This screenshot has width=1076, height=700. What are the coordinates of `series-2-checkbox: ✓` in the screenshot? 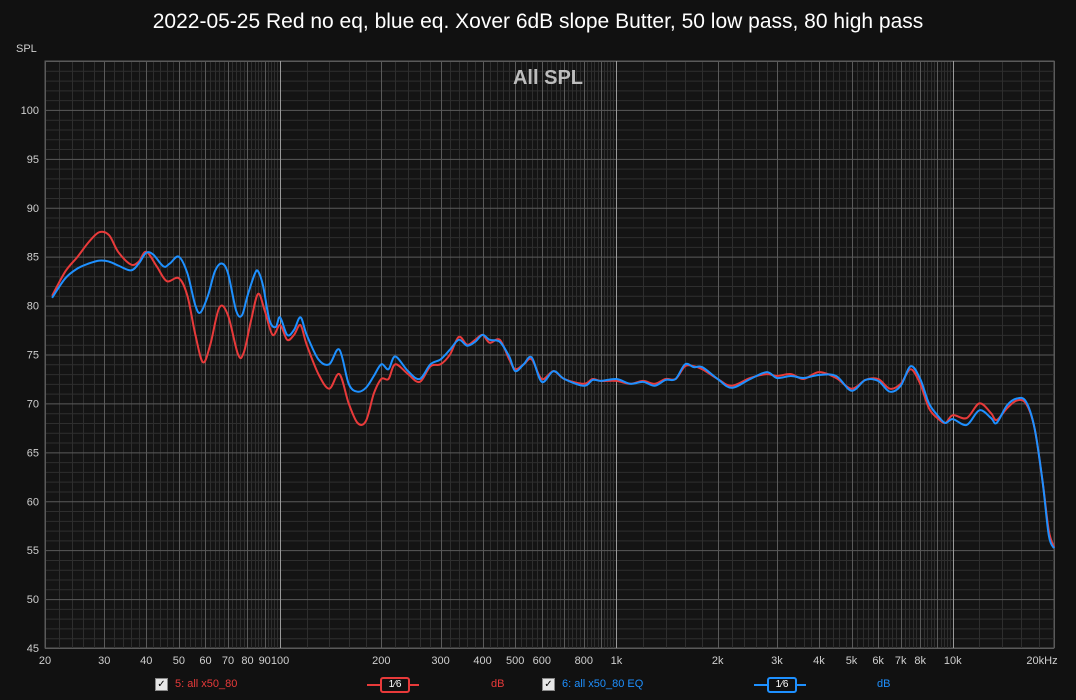 It's located at (548, 684).